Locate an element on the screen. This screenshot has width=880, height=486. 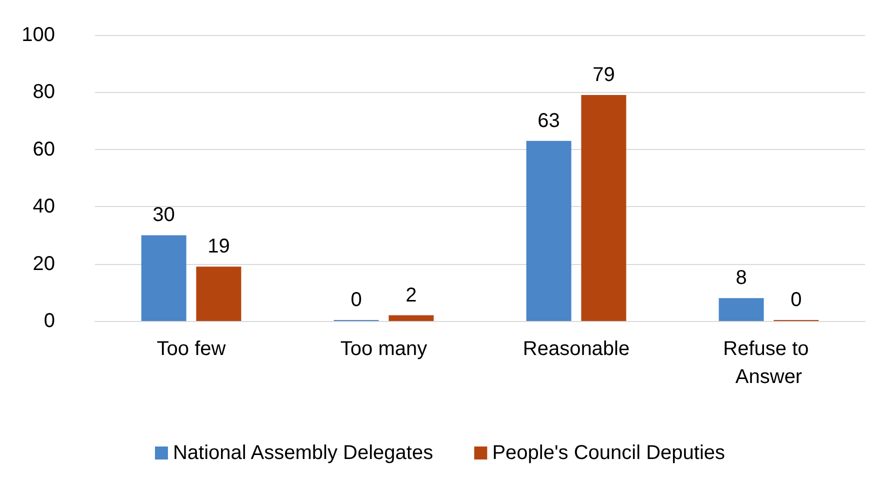
y-tick-label: 40 is located at coordinates (43, 207).